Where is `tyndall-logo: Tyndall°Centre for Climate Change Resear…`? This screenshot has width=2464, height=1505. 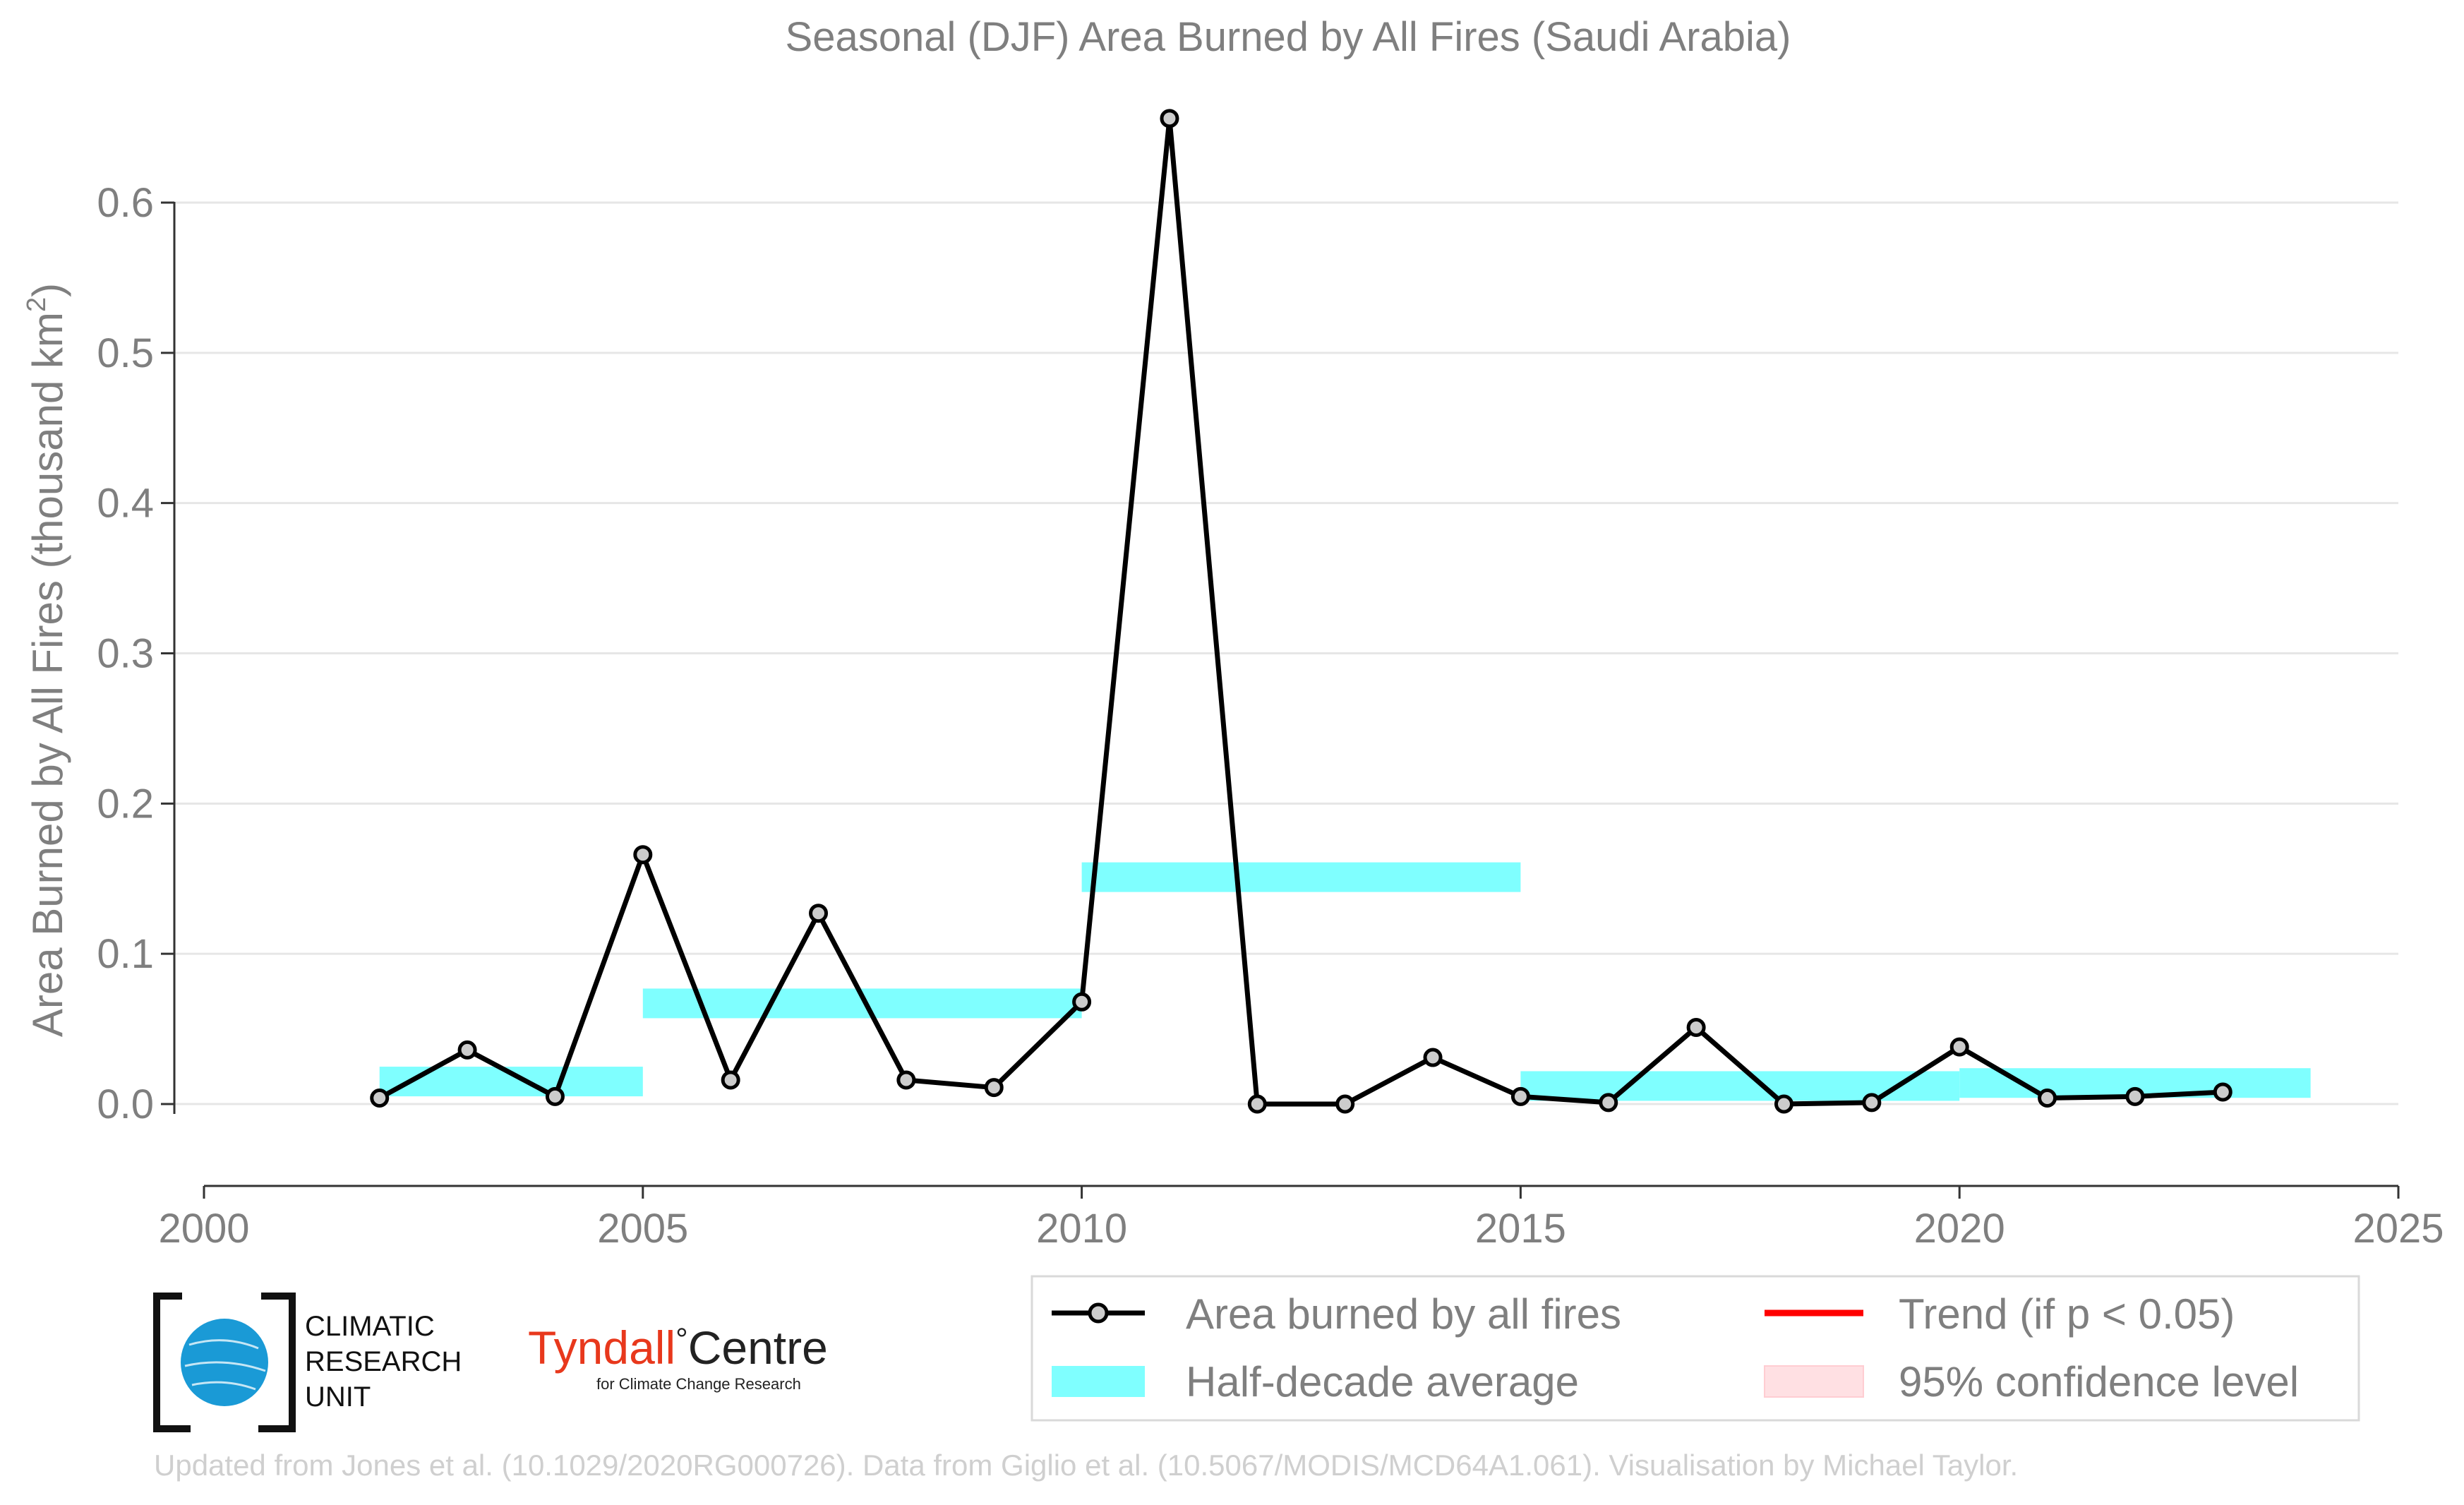 tyndall-logo: Tyndall°Centre for Climate Change Resear… is located at coordinates (678, 1357).